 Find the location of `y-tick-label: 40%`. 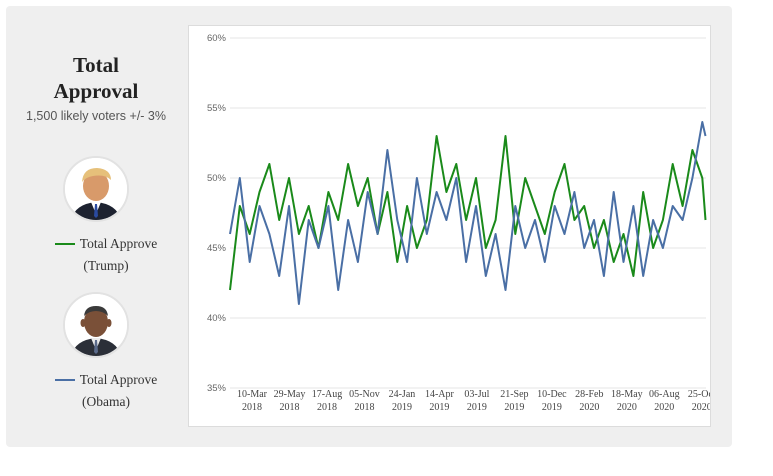

y-tick-label: 40% is located at coordinates (217, 318).